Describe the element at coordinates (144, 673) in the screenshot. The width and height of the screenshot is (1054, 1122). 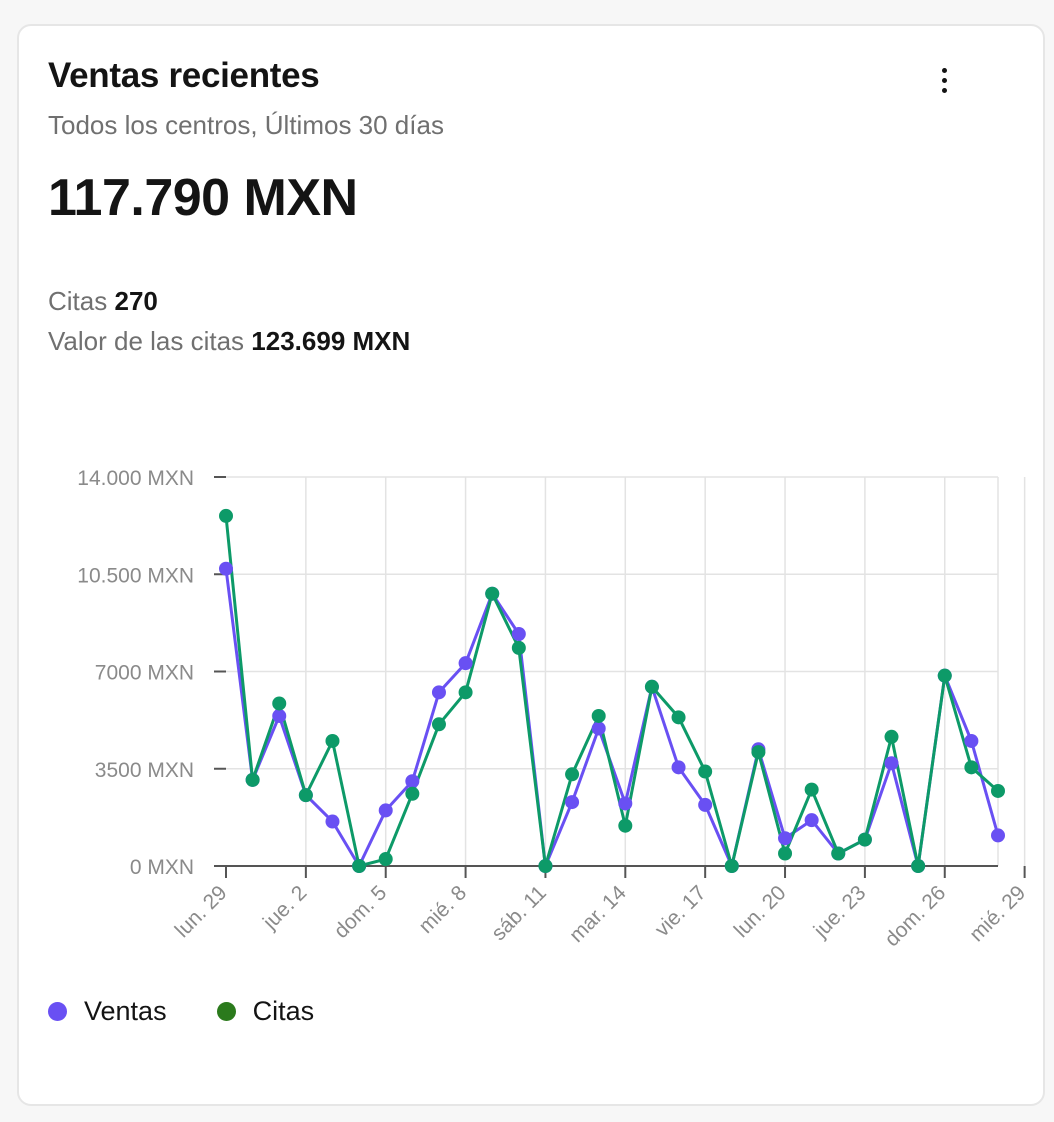
I see `y-tick-label: 7000 MXN` at that location.